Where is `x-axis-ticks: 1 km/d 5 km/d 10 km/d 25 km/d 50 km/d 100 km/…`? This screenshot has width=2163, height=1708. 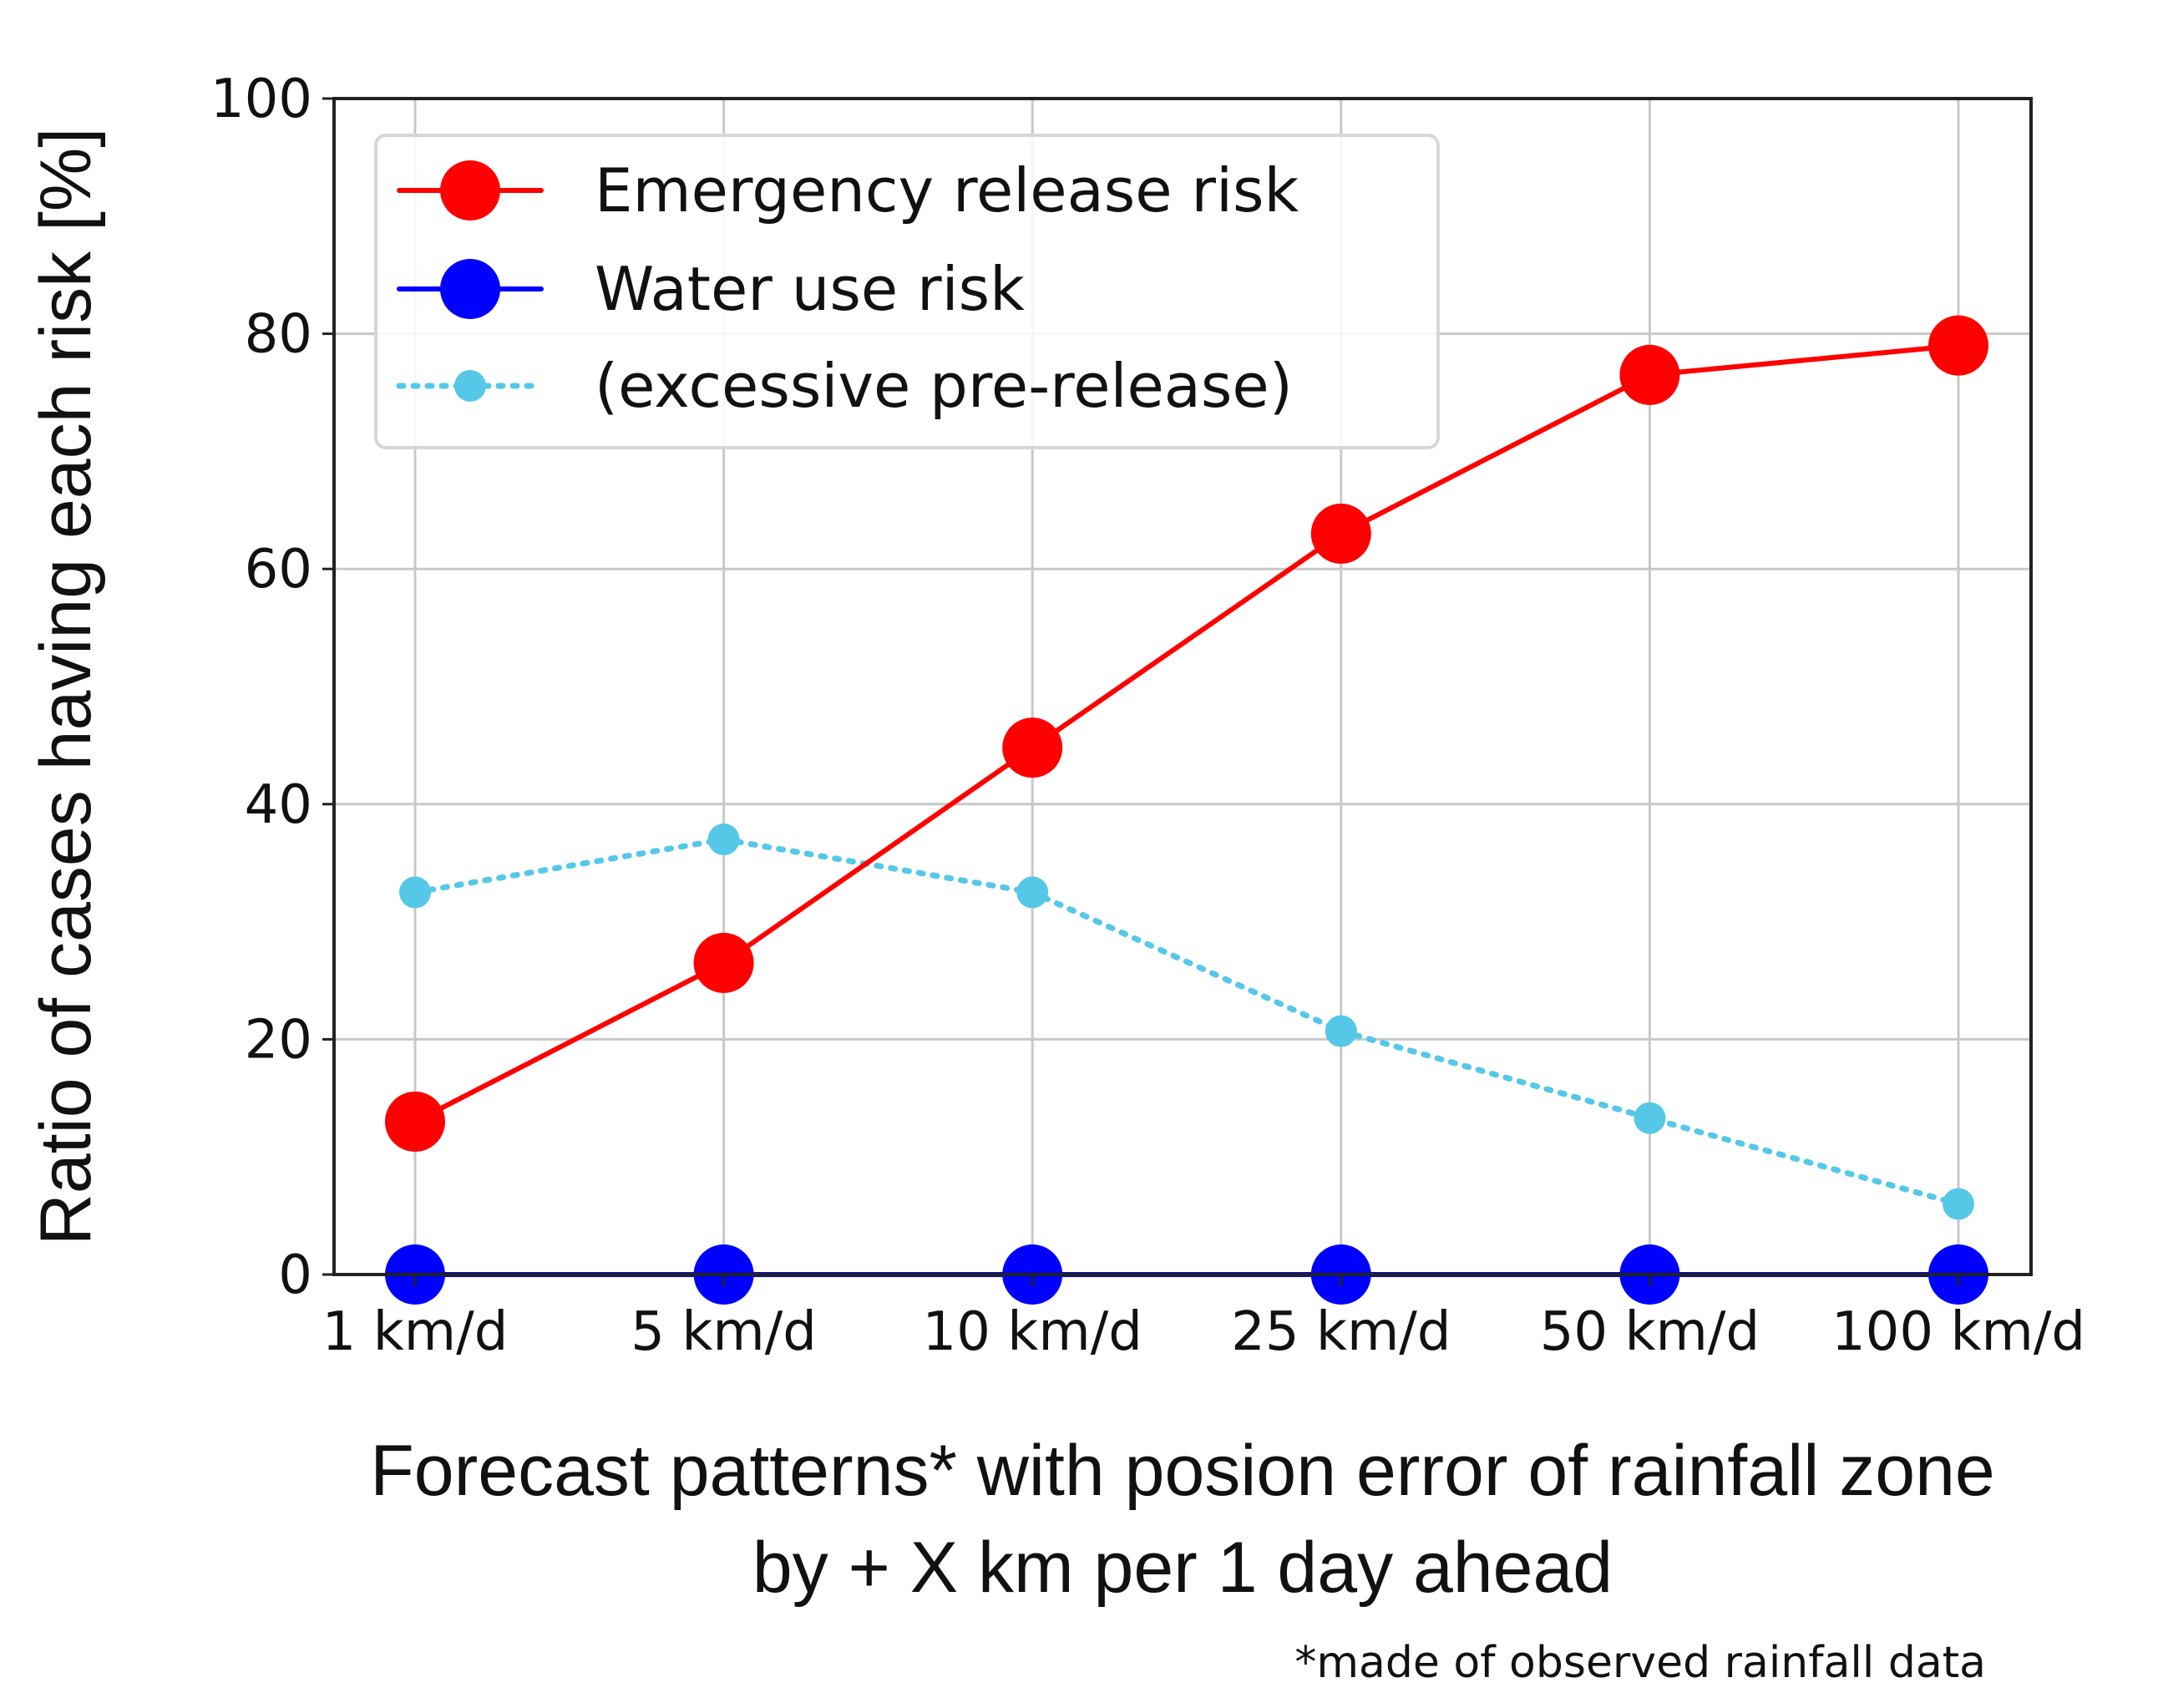
x-axis-ticks: 1 km/d 5 km/d 10 km/d 25 km/d 50 km/d 100 km/… is located at coordinates (1203, 1319).